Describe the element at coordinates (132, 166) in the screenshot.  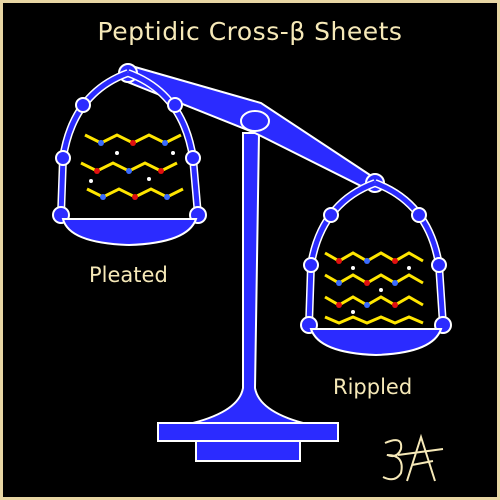
I see `pleated-sheet-molecule` at that location.